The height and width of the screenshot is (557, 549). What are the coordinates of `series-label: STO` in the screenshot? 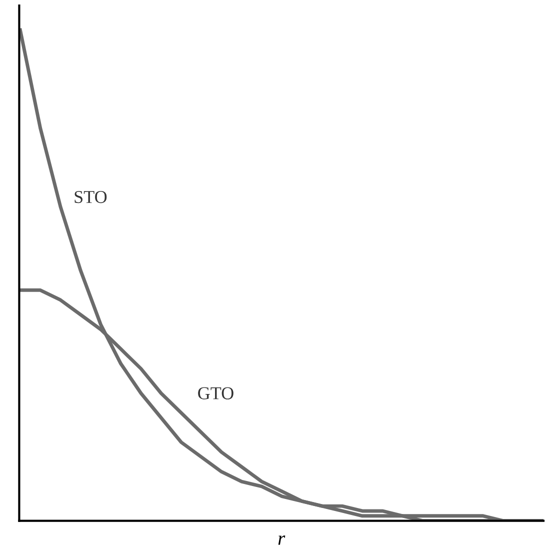 It's located at (90, 197).